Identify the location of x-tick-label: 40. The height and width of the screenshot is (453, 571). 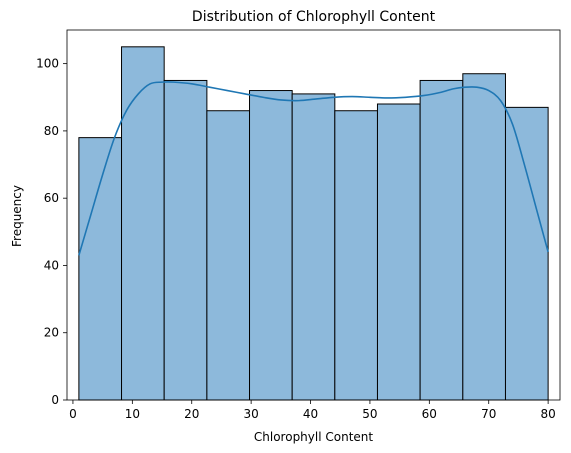
(310, 414).